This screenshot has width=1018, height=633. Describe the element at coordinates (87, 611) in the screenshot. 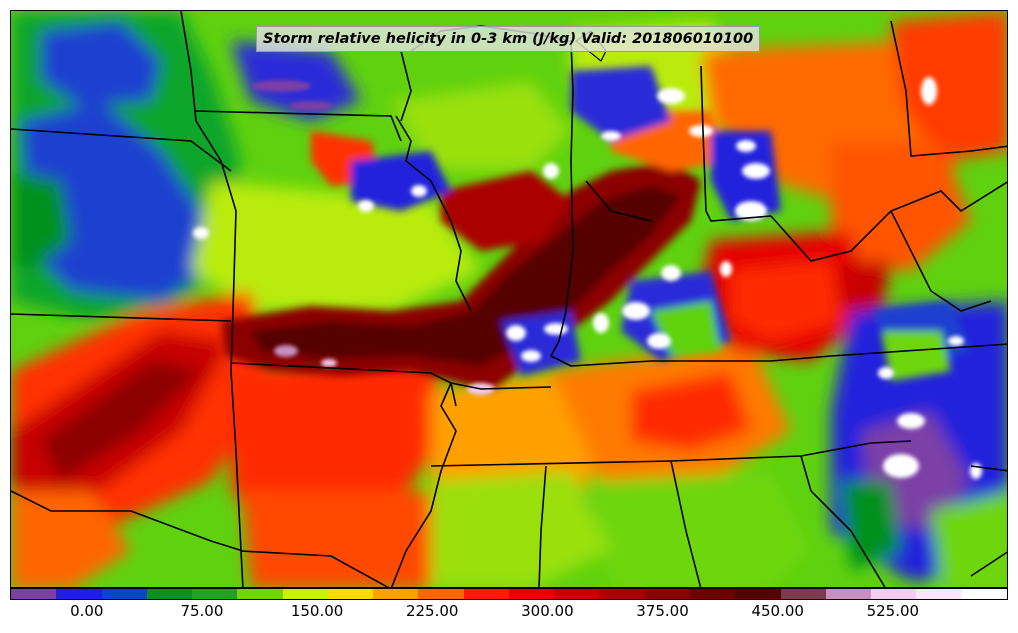

I see `colorbar-tick-label: 0.00` at that location.